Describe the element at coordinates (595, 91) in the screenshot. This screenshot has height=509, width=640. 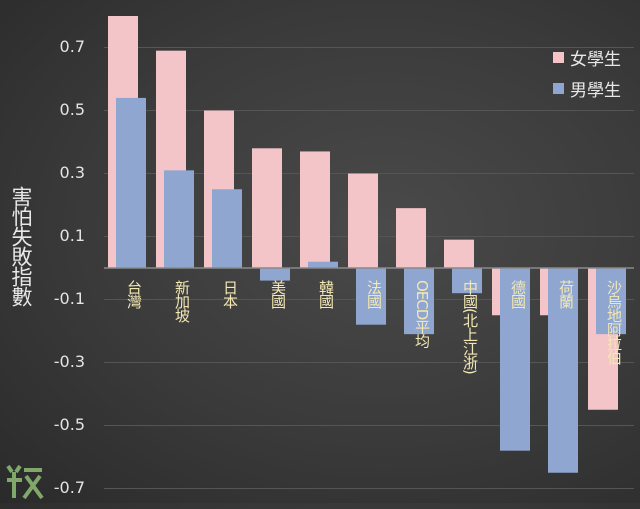
I see `legend-label-male: 男學生` at that location.